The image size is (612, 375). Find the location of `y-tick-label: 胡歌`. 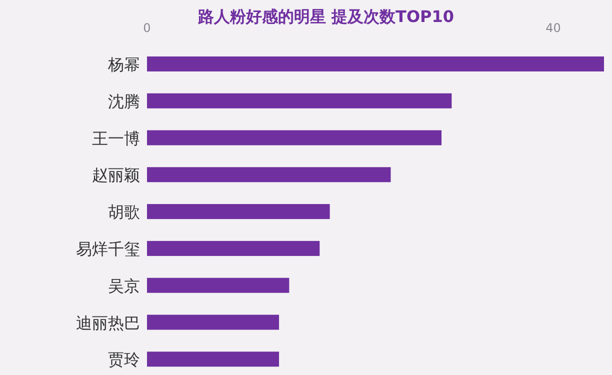

y-tick-label: 胡歌 is located at coordinates (124, 212).